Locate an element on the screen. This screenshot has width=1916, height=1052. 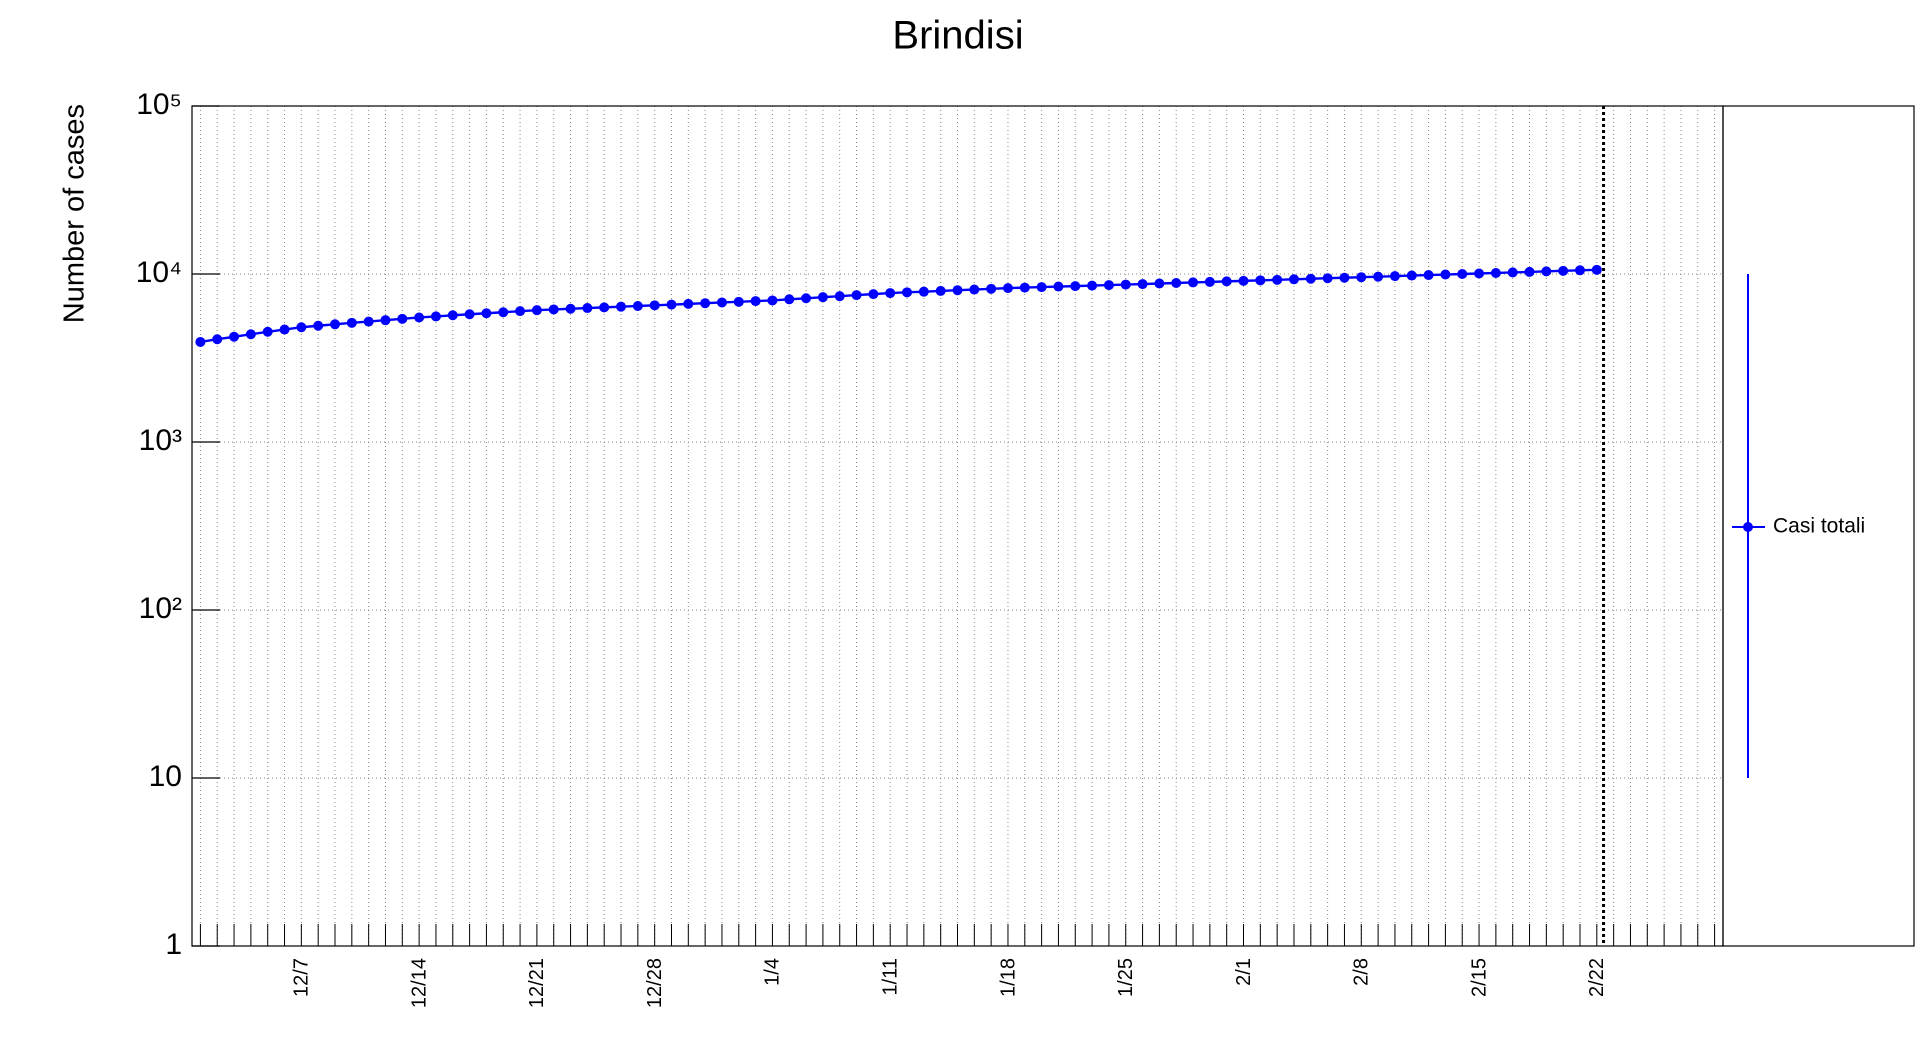
x-tick-label: 12/28 is located at coordinates (655, 983).